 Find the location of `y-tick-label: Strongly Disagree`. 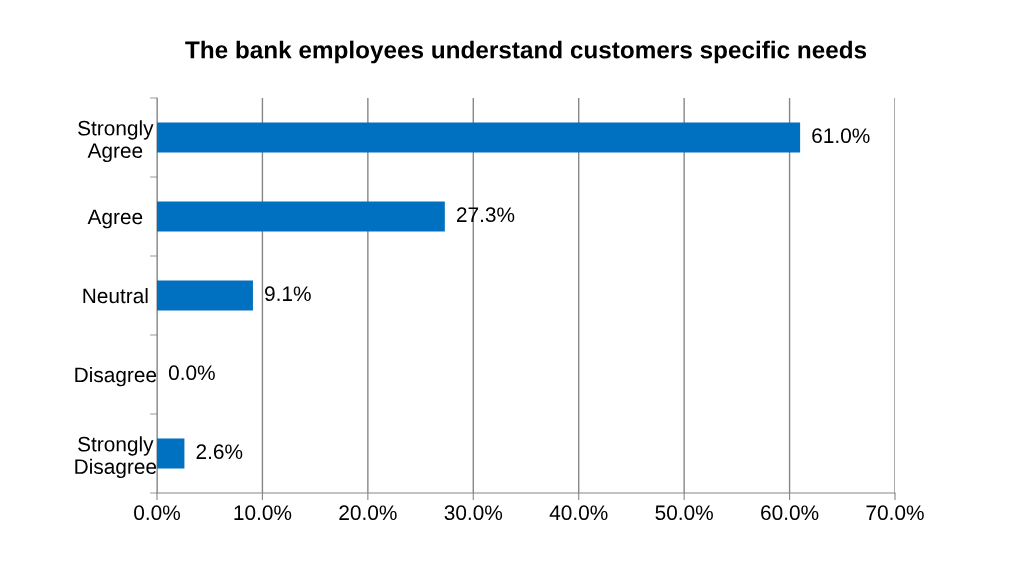

y-tick-label: Strongly Disagree is located at coordinates (116, 457).